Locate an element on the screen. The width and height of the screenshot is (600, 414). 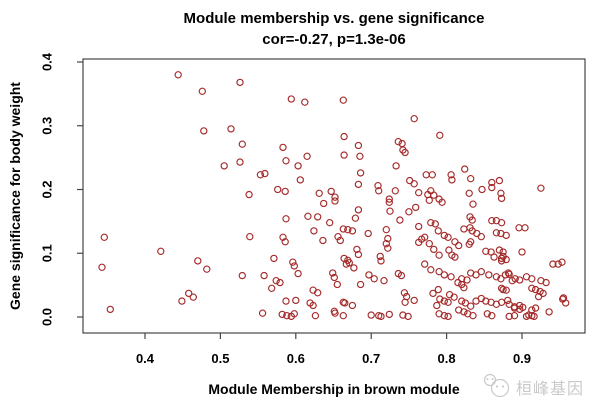
chart-subtitle: cor=-0.27, p=1.3e-06 is located at coordinates (333, 39).